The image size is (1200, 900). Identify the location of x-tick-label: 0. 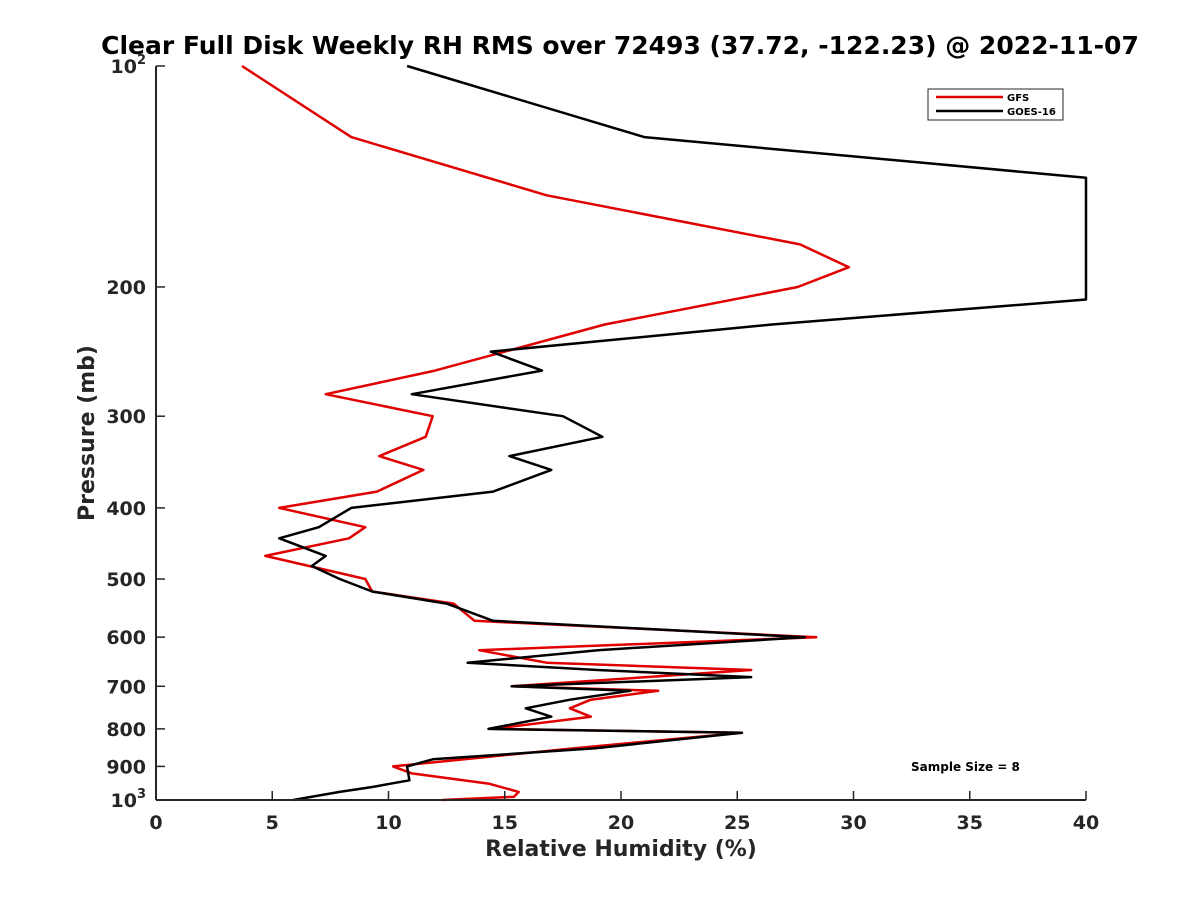
(155, 823).